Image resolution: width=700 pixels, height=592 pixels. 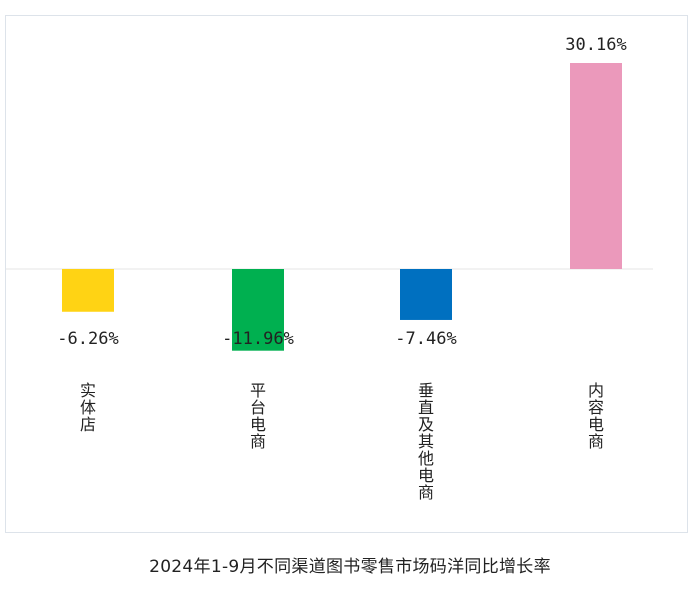 I want to click on data-label-1: -11.96%, so click(x=258, y=339).